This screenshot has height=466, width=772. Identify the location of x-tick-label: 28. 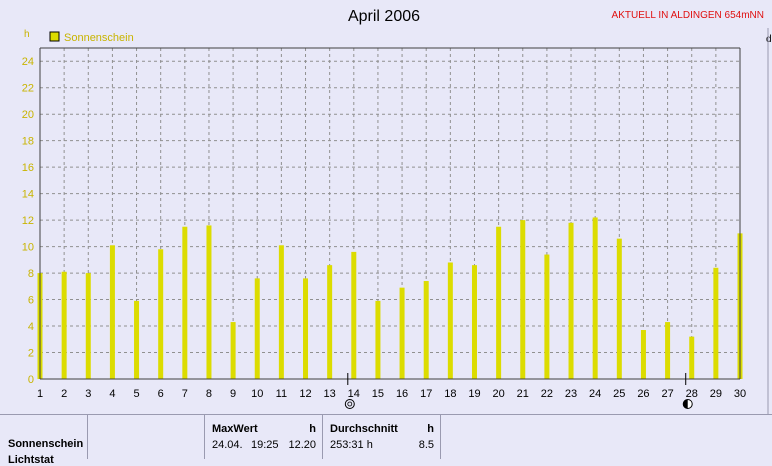
(692, 394).